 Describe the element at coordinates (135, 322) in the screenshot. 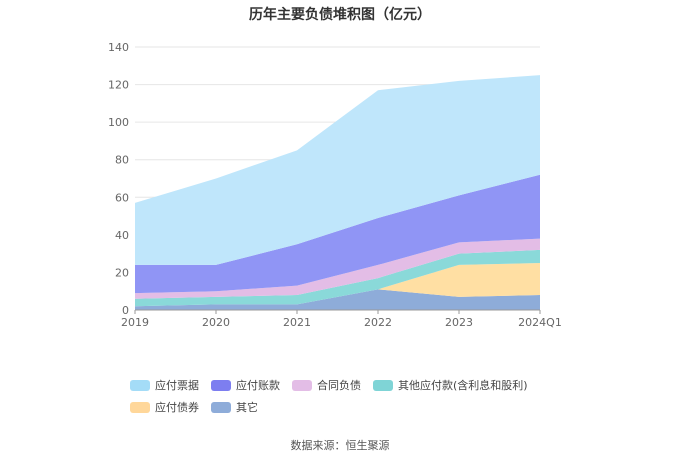

I see `x-tick-label: 2019` at that location.